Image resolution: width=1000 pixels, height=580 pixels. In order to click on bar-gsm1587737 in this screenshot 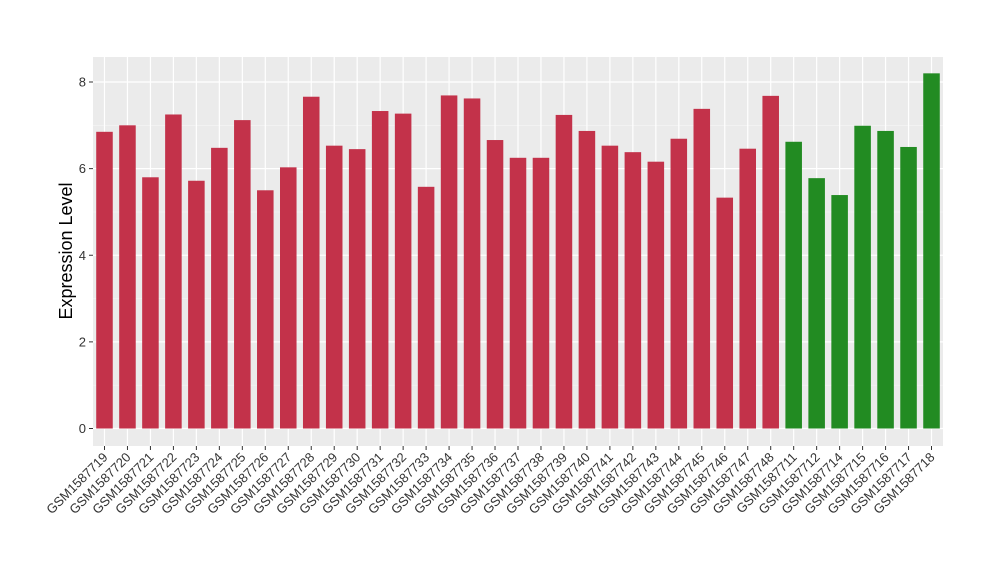, I will do `click(518, 293)`.